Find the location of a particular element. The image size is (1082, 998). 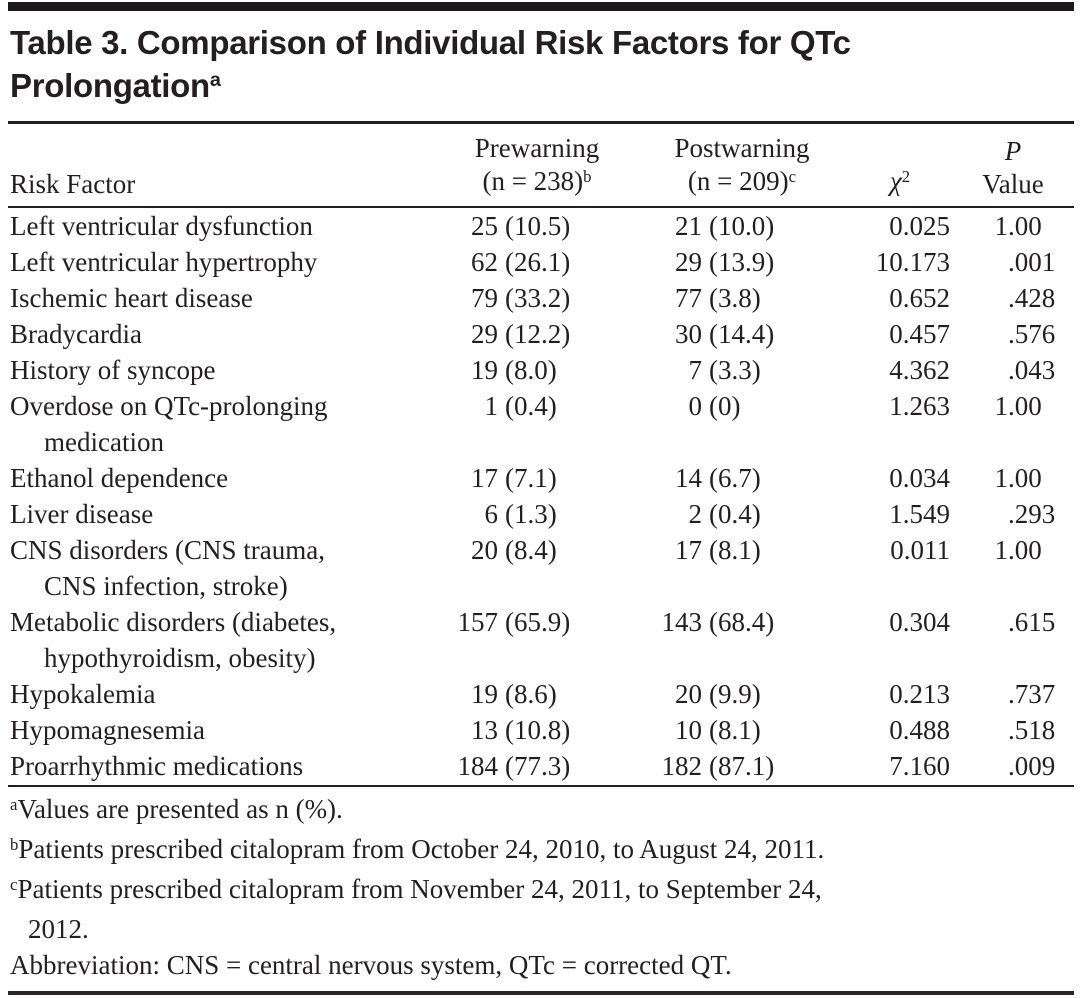

risk-factor-line: Hypomagnesemia is located at coordinates (107, 730).